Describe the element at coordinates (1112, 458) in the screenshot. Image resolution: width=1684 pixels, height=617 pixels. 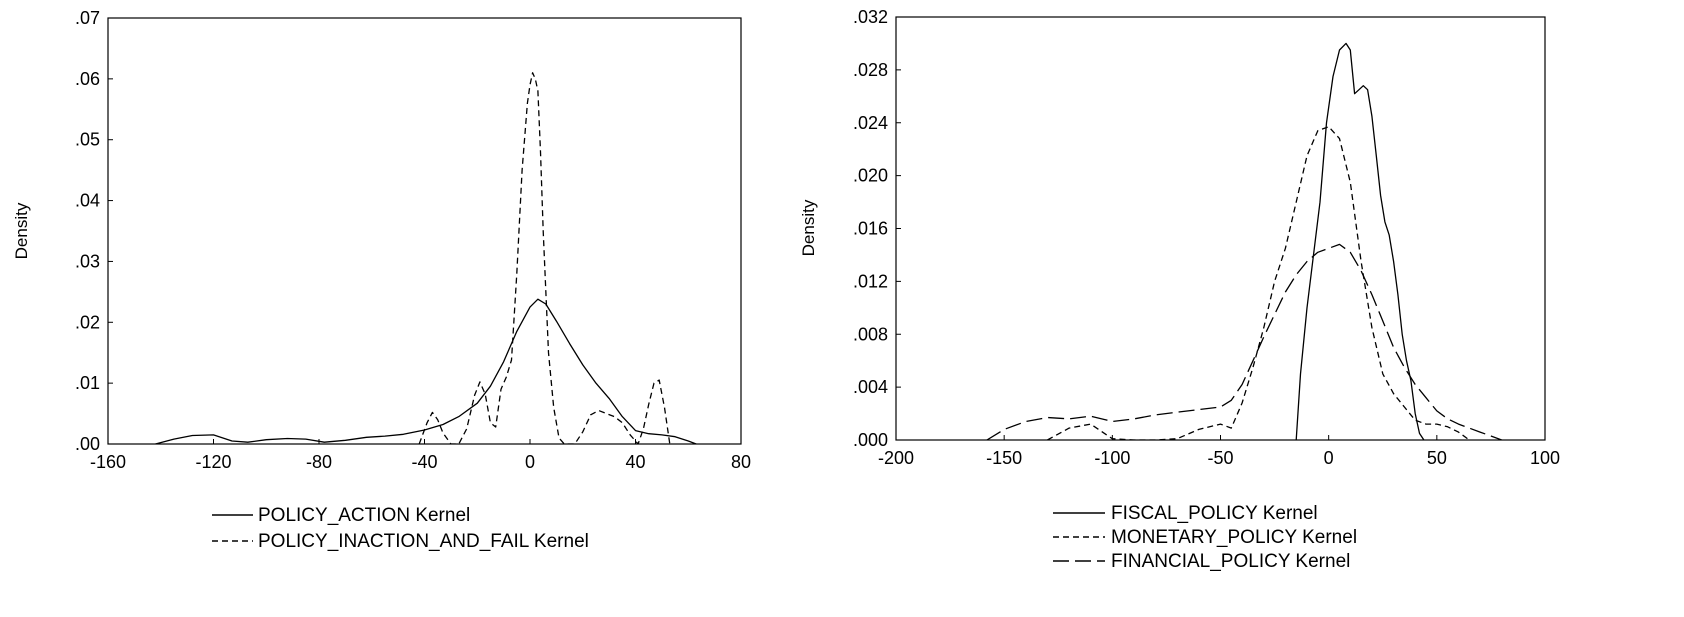
I see `x-tick-label: -100` at that location.